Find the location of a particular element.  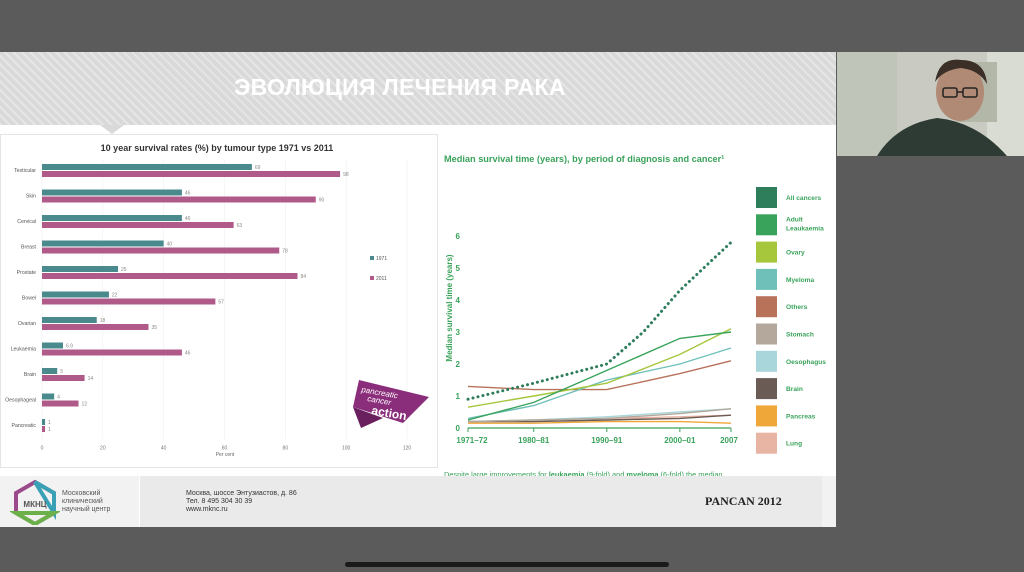

org-line-3: научный центр is located at coordinates (86, 509).